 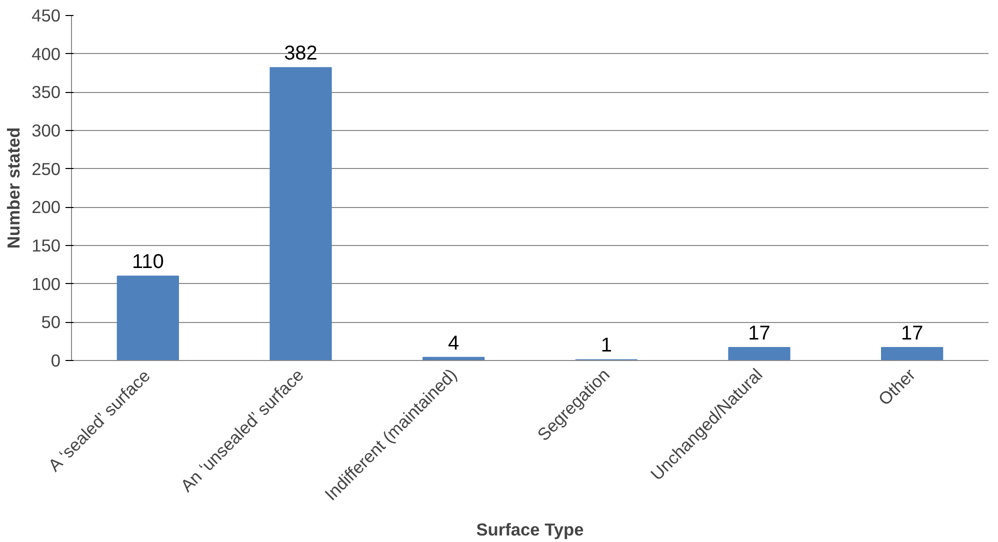 I want to click on y-tick-label: 400, so click(x=46, y=54).